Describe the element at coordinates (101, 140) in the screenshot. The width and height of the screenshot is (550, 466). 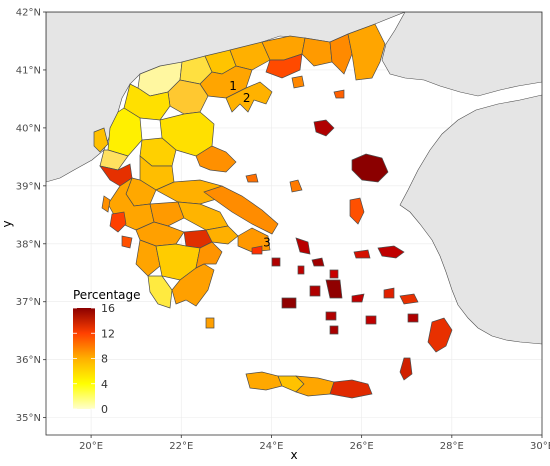
I see `island-corfu` at that location.